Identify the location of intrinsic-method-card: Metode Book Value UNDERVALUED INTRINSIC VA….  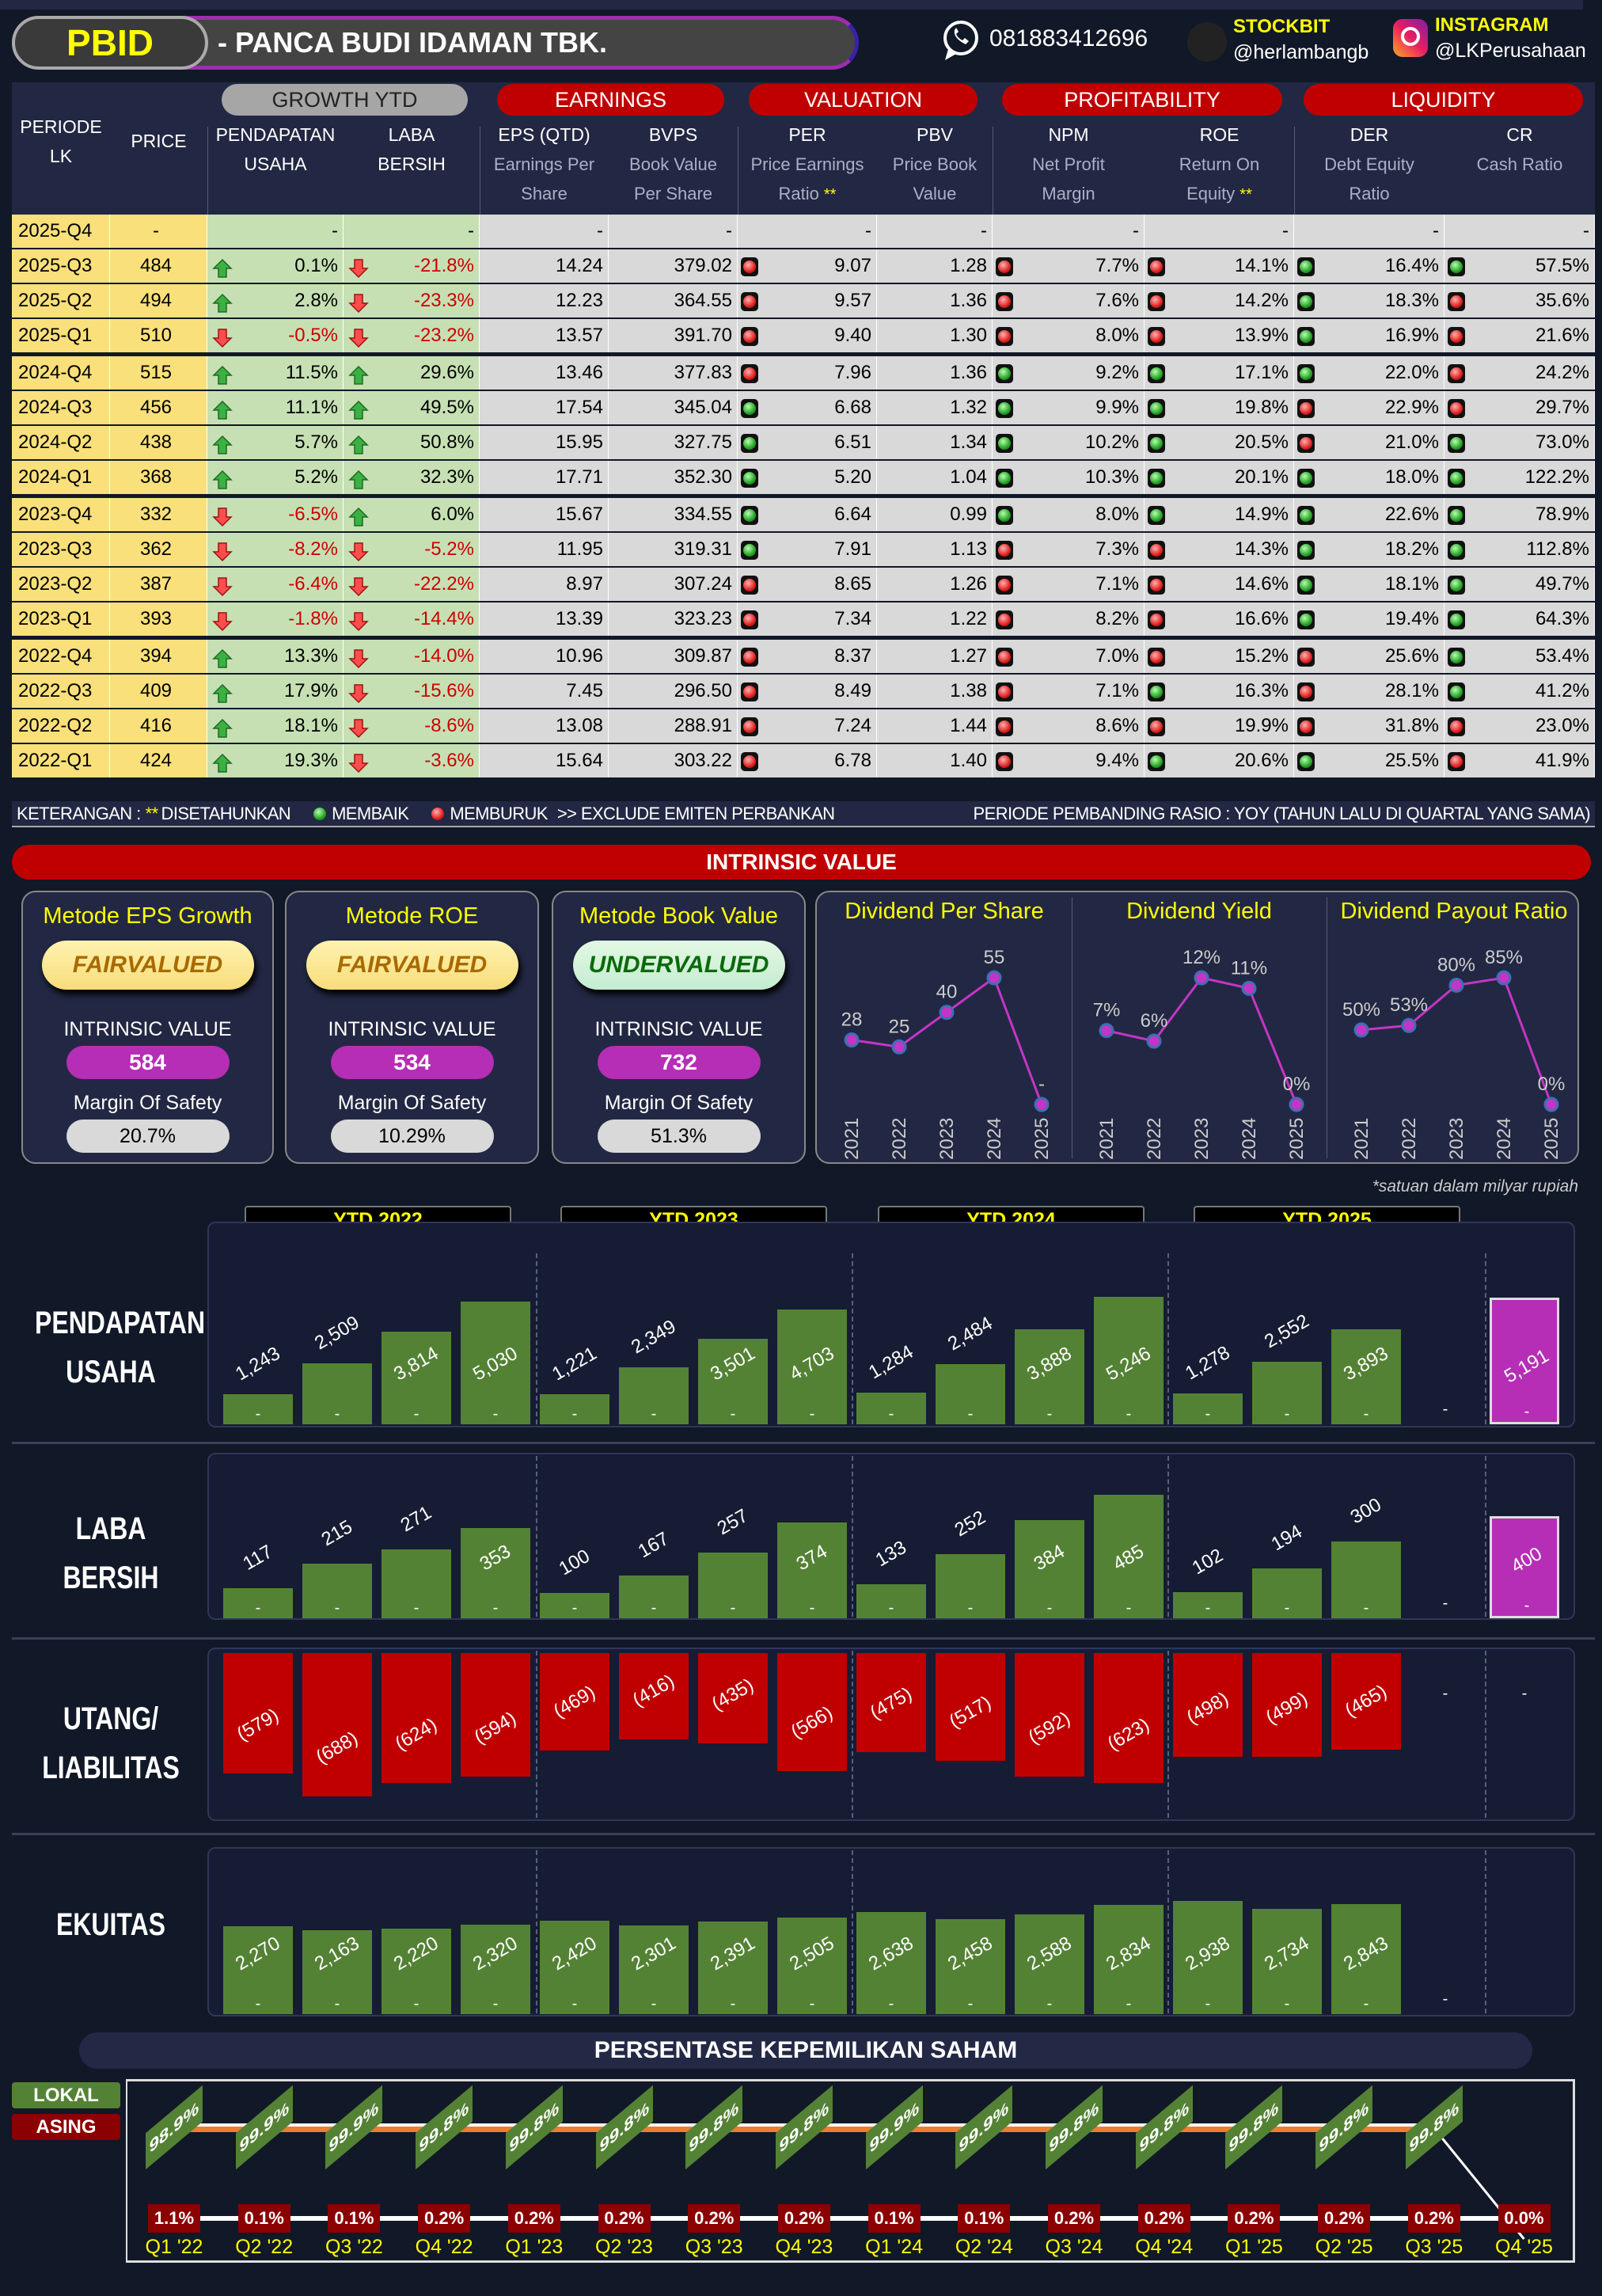
(679, 1027).